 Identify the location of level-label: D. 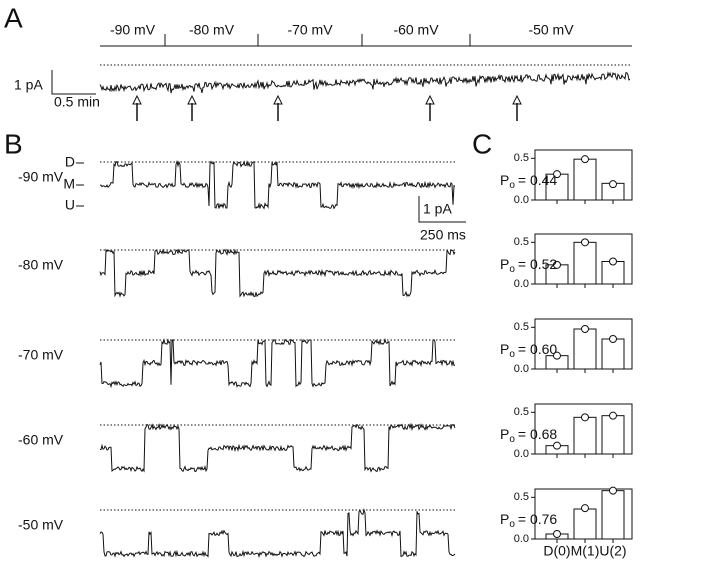
(70, 162).